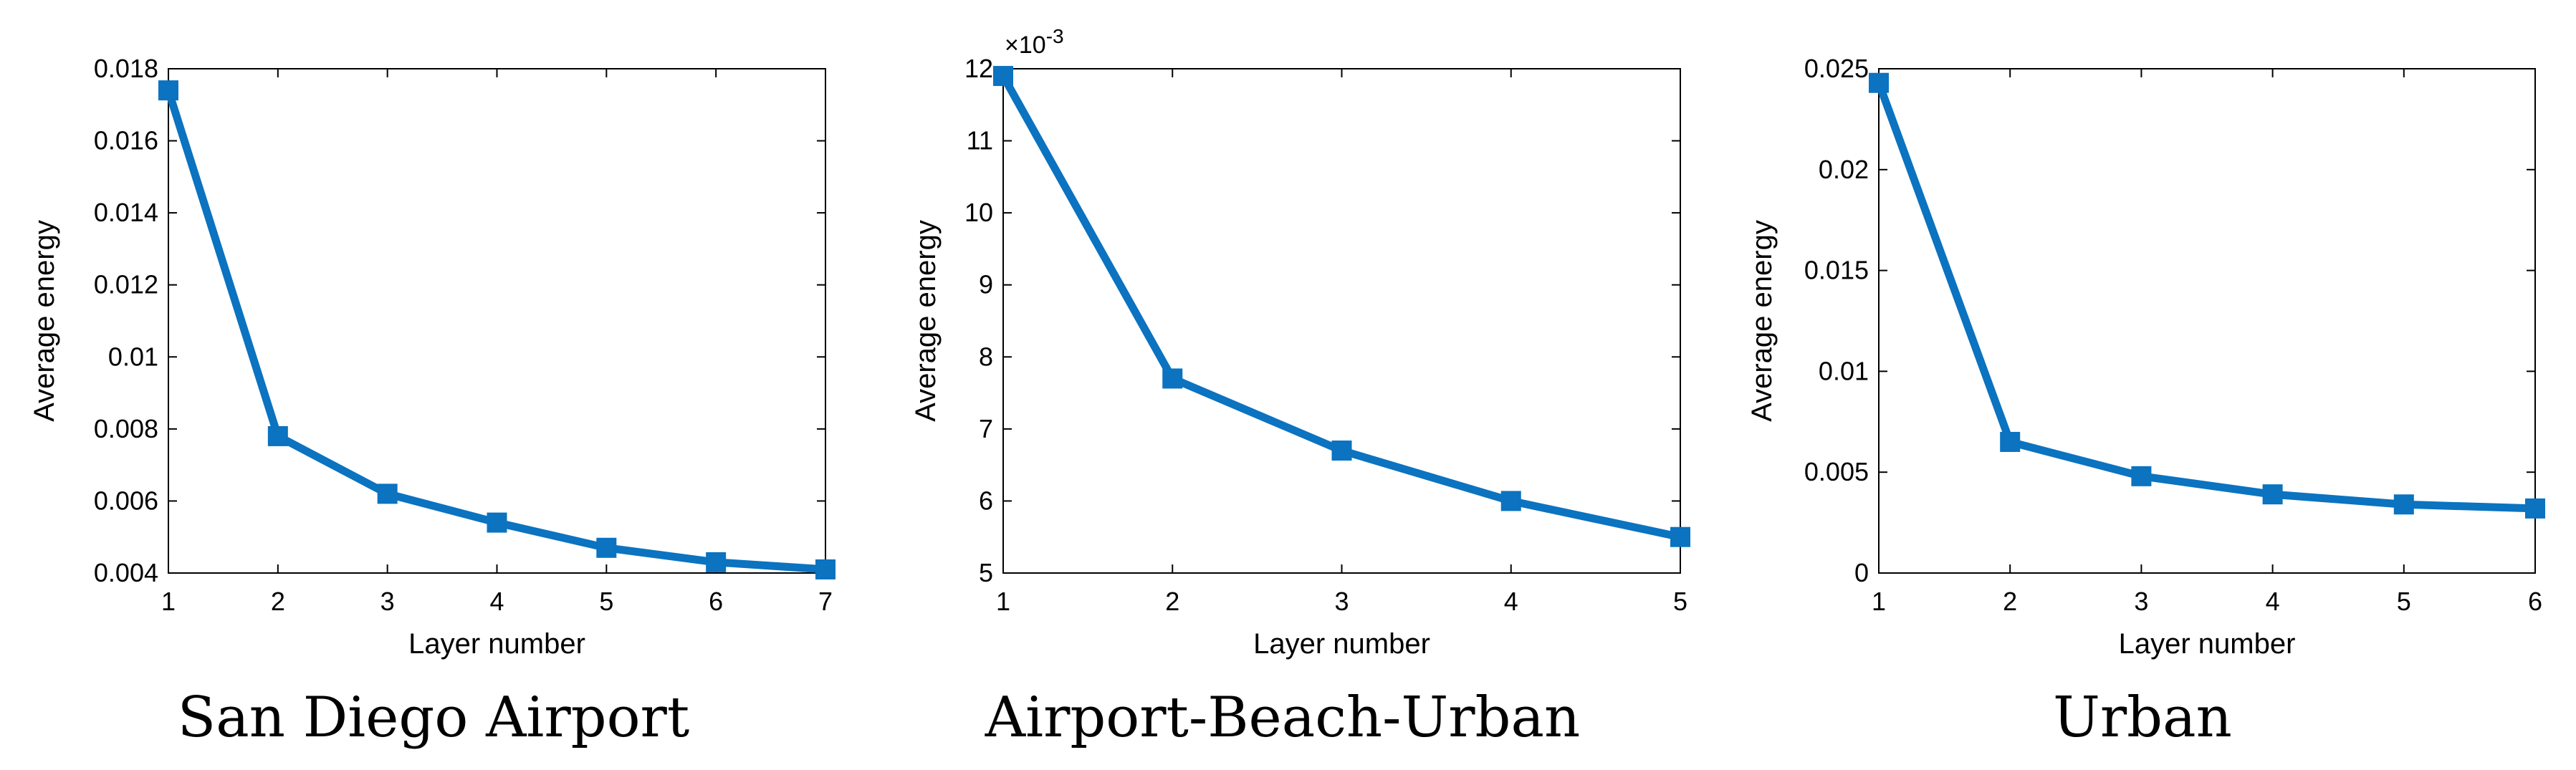  What do you see at coordinates (986, 356) in the screenshot?
I see `y-tick-label: 8` at bounding box center [986, 356].